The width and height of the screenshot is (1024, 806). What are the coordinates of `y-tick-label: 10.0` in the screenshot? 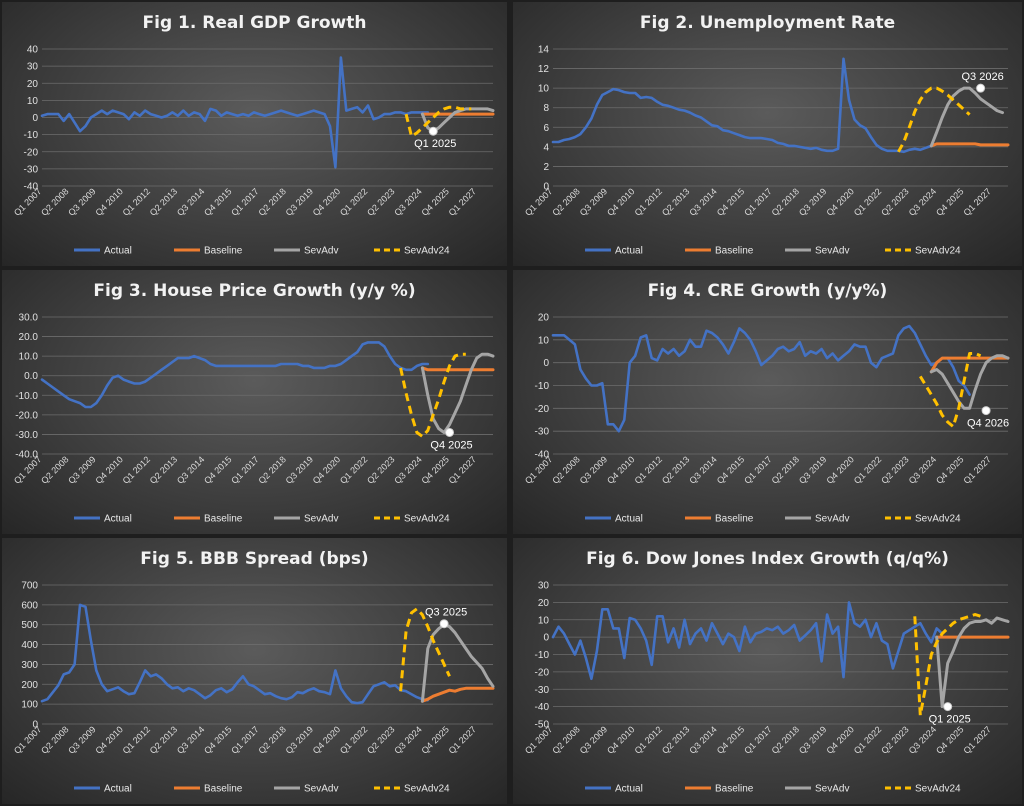 It's located at (29, 357).